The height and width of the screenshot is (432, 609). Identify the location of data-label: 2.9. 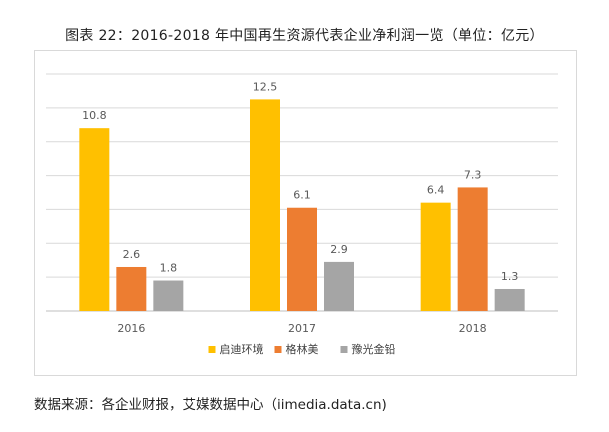
(339, 249).